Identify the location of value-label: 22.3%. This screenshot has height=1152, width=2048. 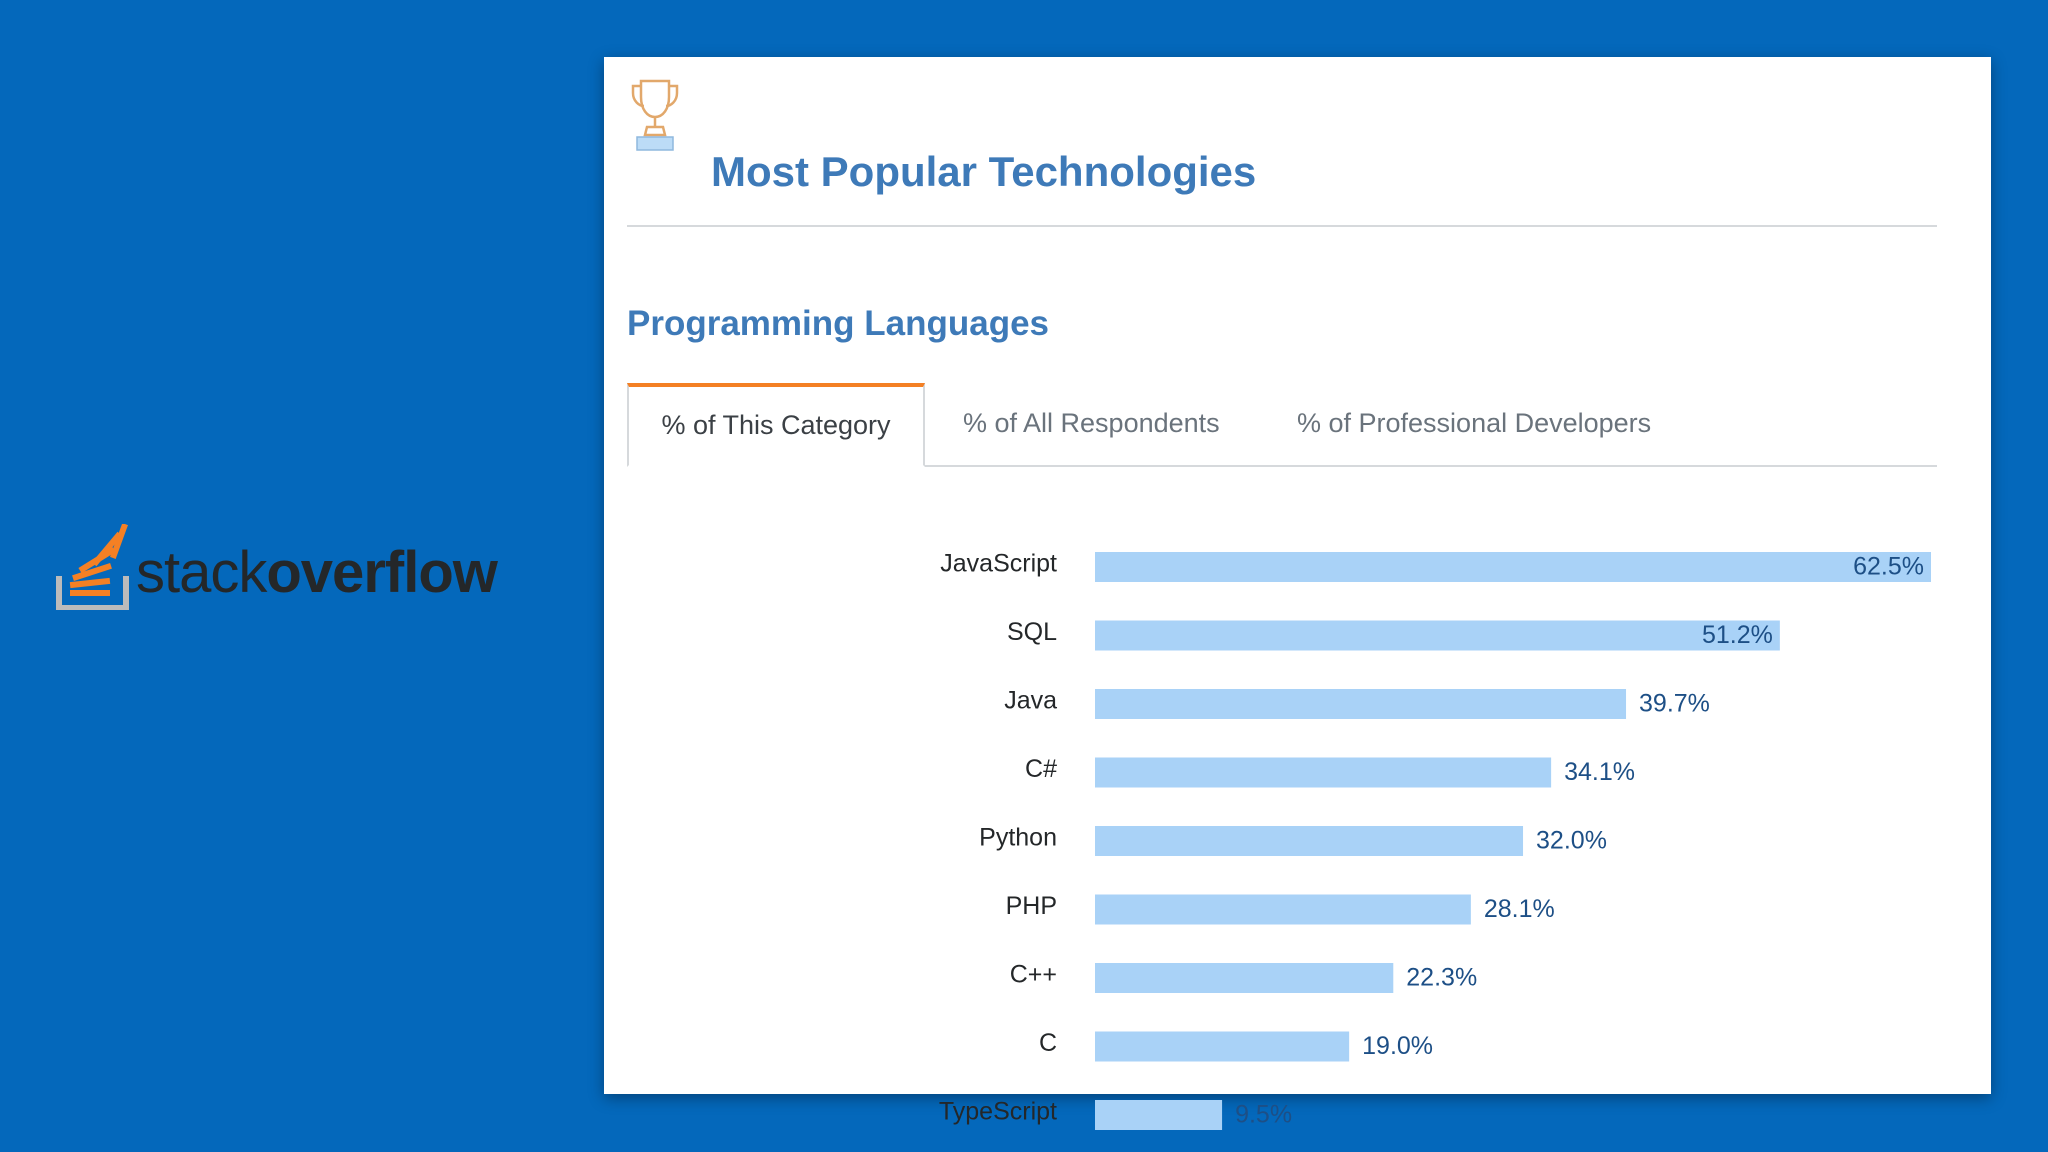
(1441, 978).